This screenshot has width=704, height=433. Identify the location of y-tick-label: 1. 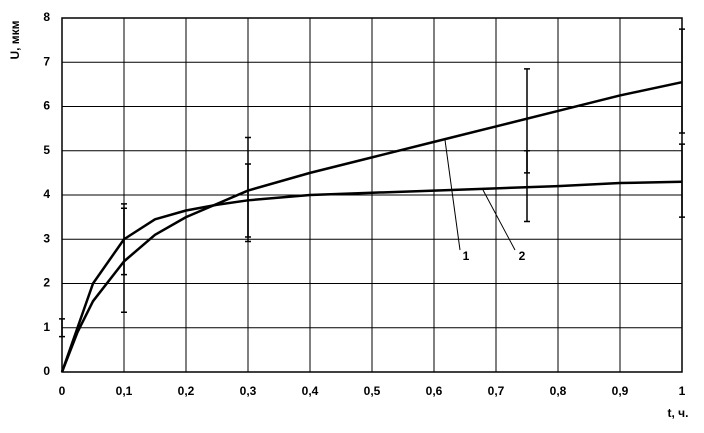
(46, 327).